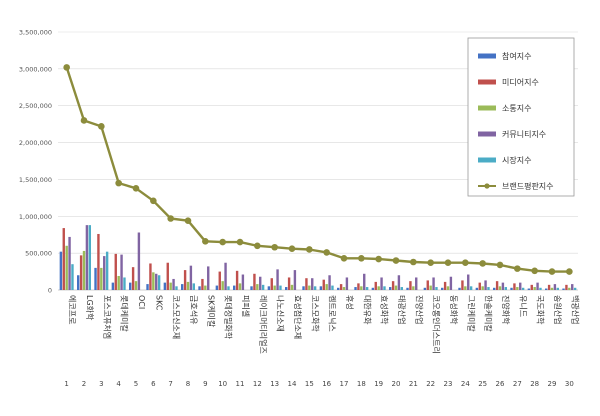 The width and height of the screenshot is (600, 416). Describe the element at coordinates (413, 384) in the screenshot. I see `x-rank-number-21: 21` at that location.